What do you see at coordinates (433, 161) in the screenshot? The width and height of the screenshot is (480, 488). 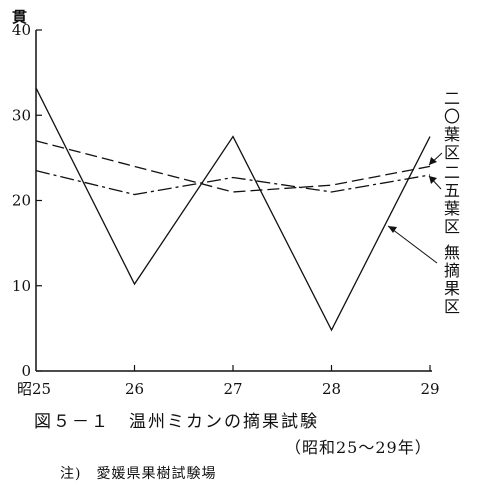 I see `arrowhead-s20` at bounding box center [433, 161].